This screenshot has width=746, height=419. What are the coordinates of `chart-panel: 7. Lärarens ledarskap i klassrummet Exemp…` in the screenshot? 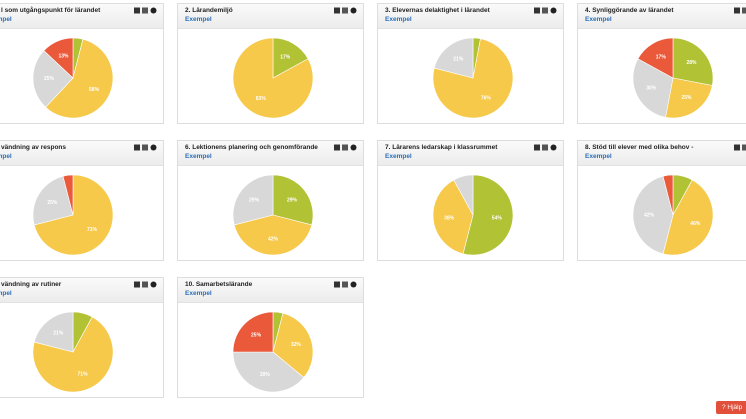 It's located at (470, 200).